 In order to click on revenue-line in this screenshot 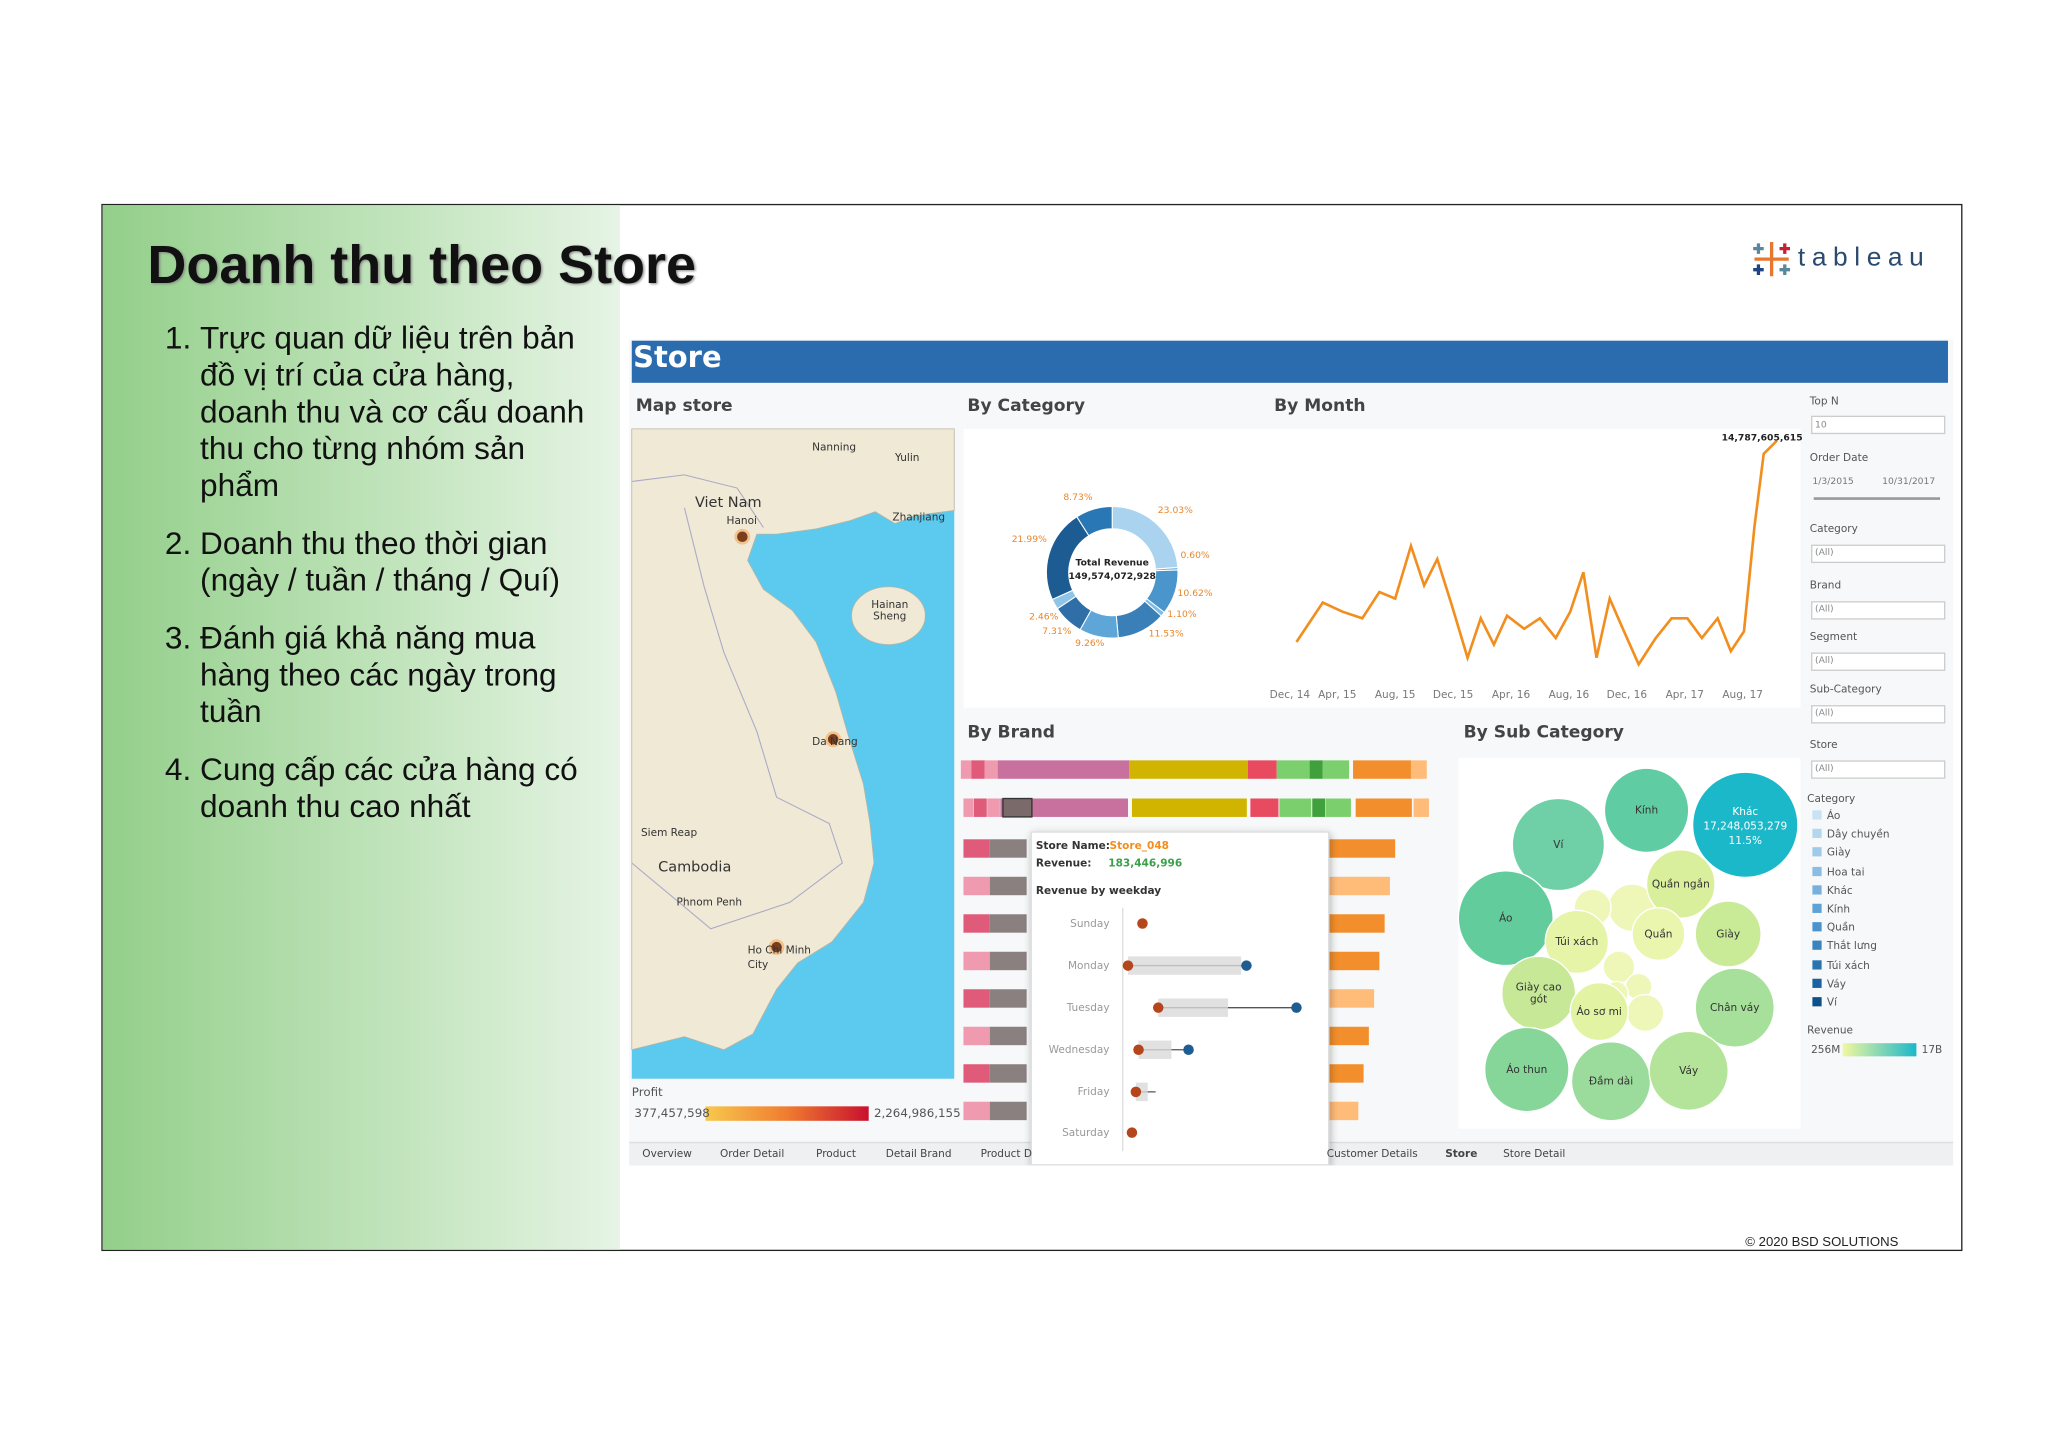, I will do `click(1536, 553)`.